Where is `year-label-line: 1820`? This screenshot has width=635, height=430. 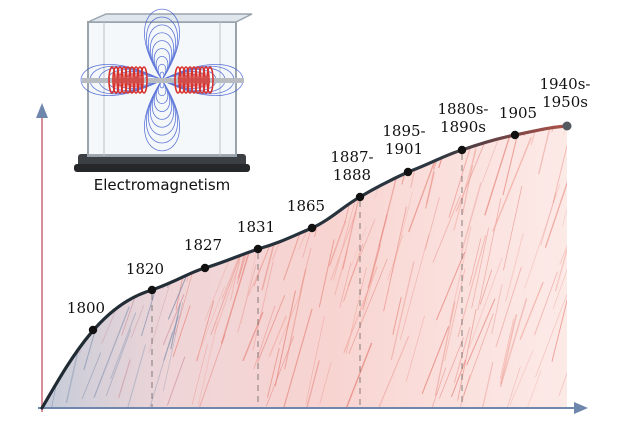 year-label-line: 1820 is located at coordinates (145, 269).